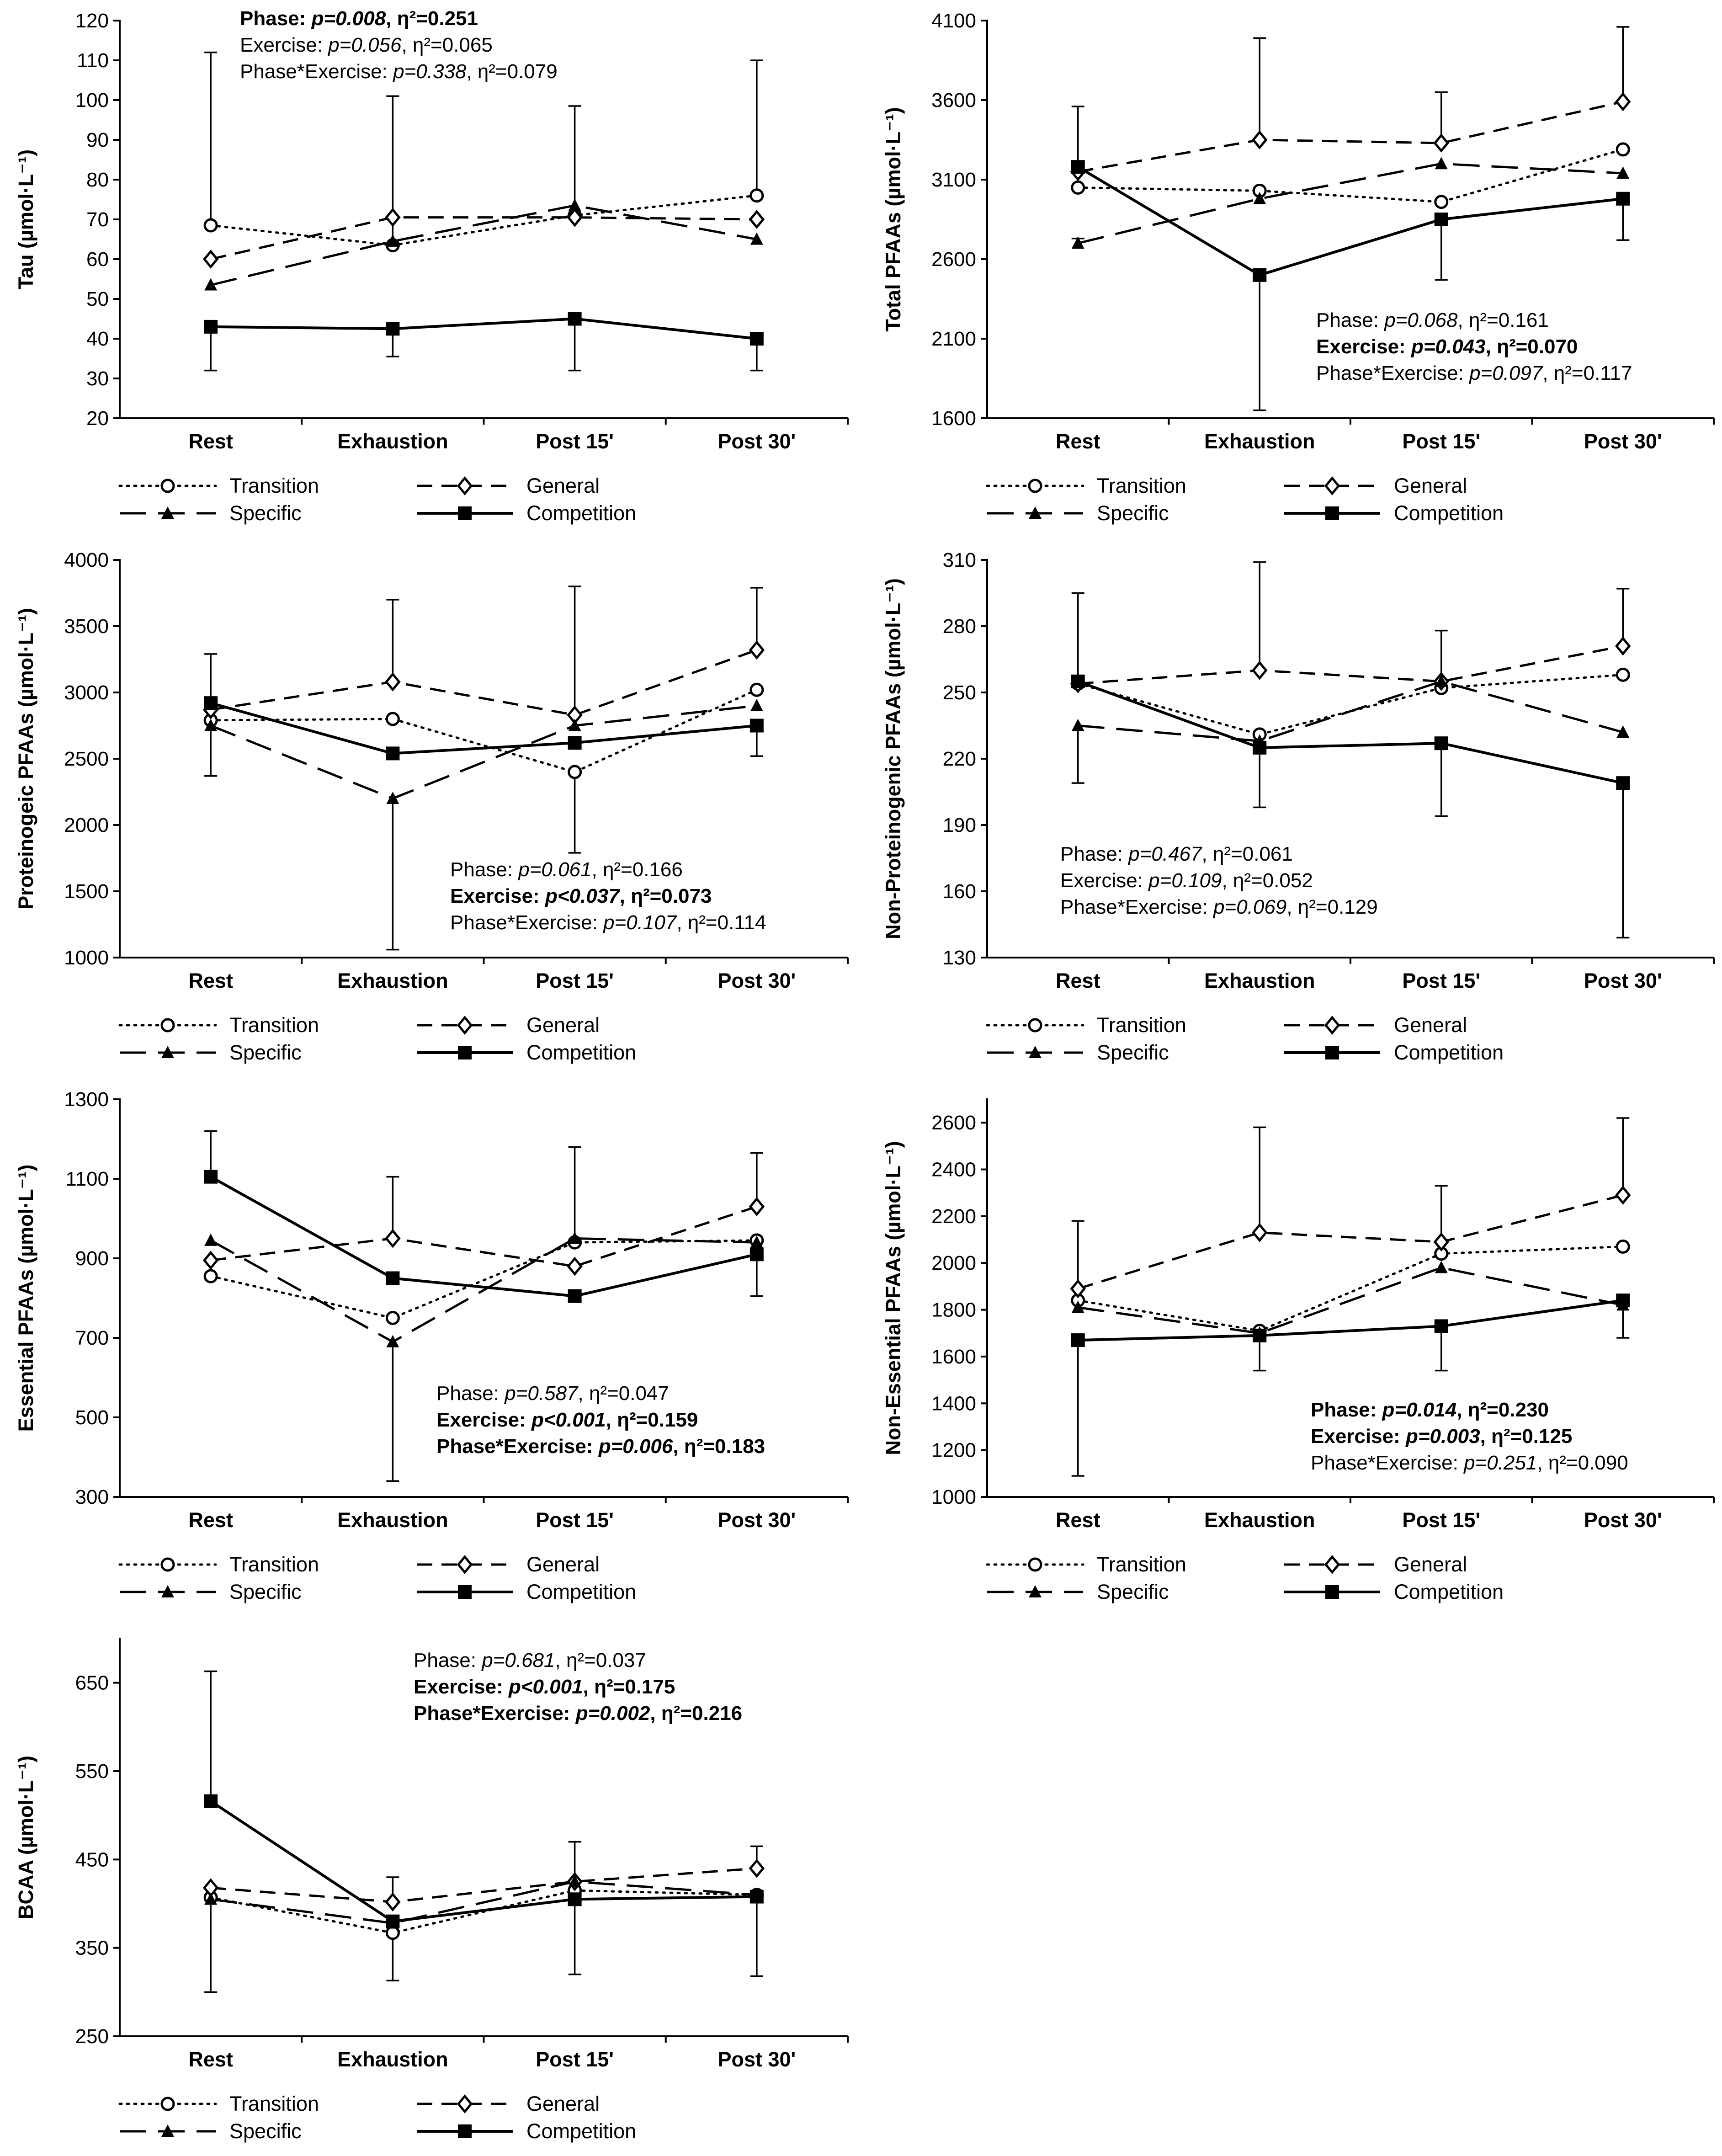  Describe the element at coordinates (623, 1394) in the screenshot. I see `stats-eta: , η²=0.047` at that location.